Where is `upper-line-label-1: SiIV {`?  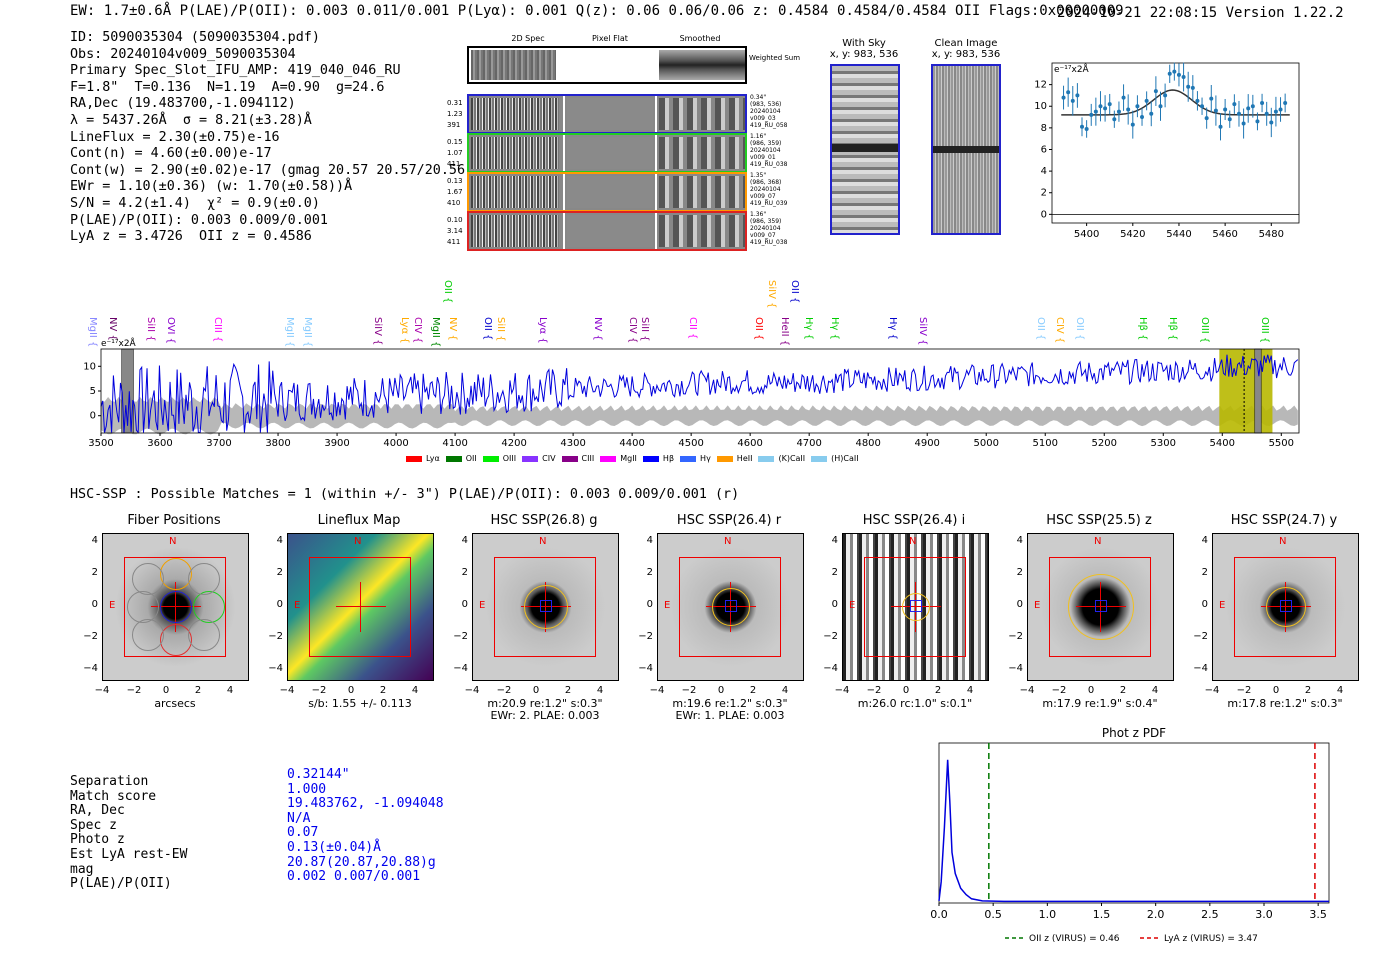
upper-line-label-1: SiIV { is located at coordinates (771, 294).